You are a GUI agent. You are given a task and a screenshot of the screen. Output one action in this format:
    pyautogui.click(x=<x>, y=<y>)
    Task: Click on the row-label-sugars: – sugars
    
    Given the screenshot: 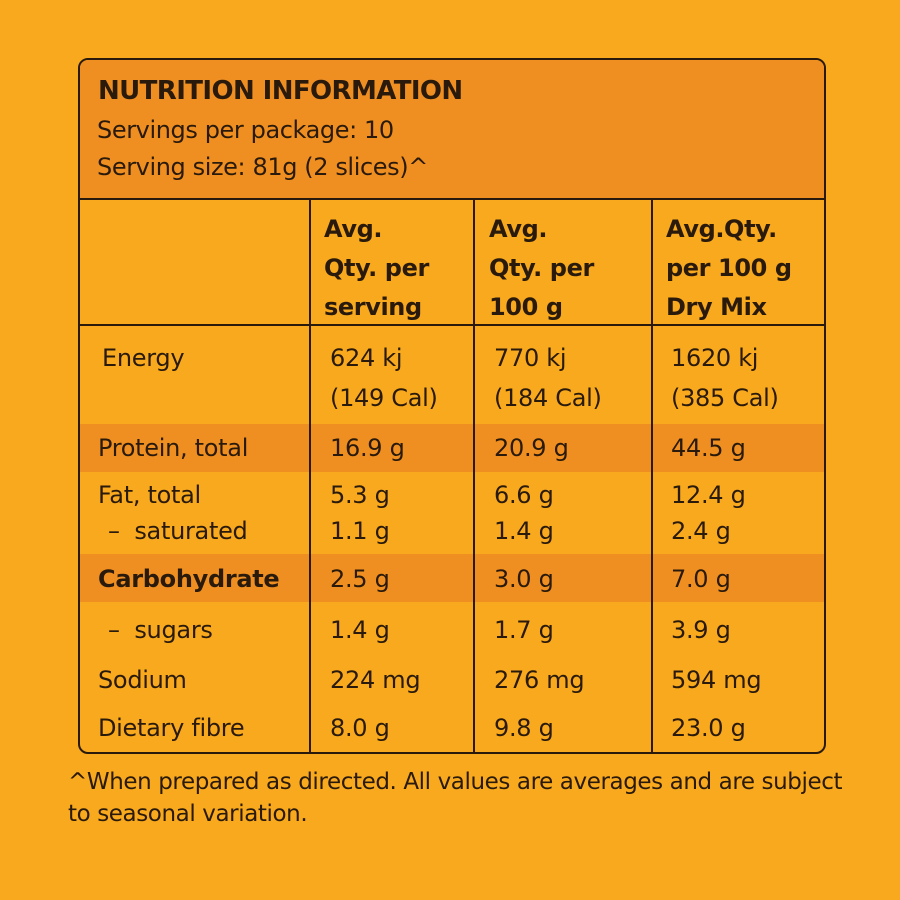 What is the action you would take?
    pyautogui.click(x=160, y=630)
    